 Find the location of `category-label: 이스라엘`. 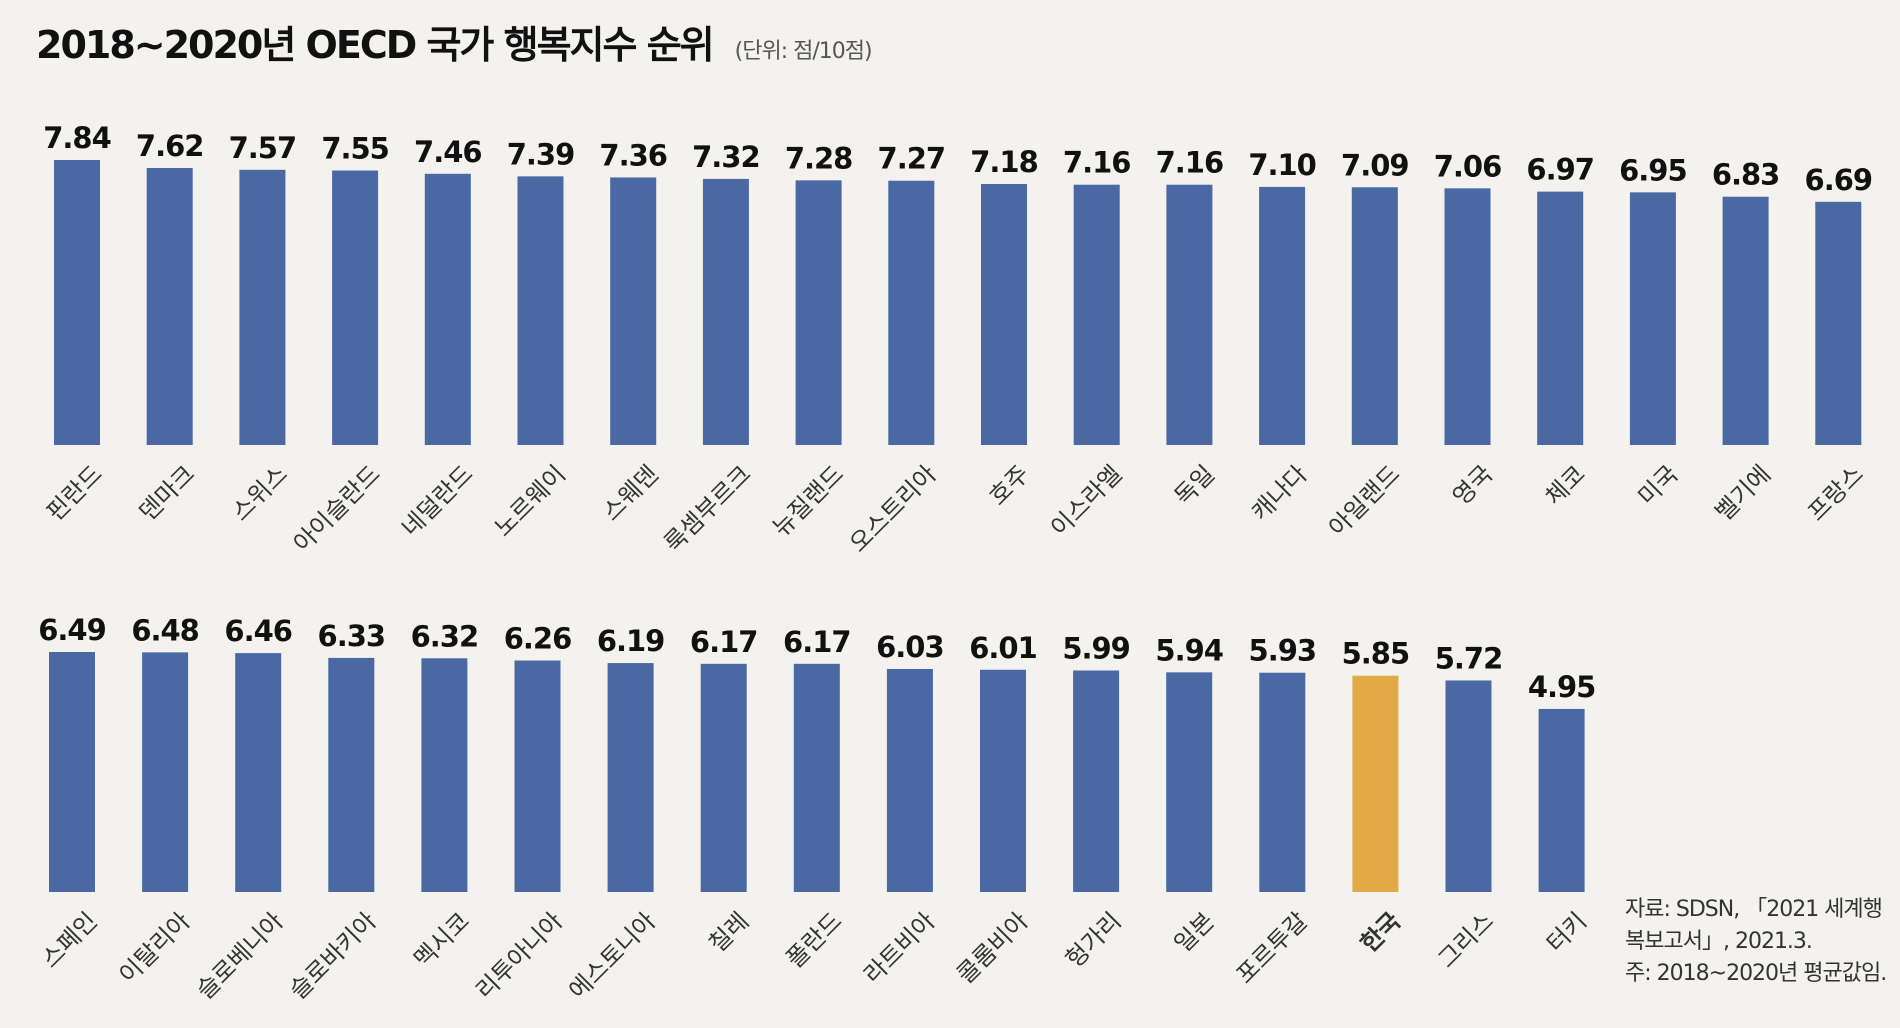

category-label: 이스라엘 is located at coordinates (1086, 501).